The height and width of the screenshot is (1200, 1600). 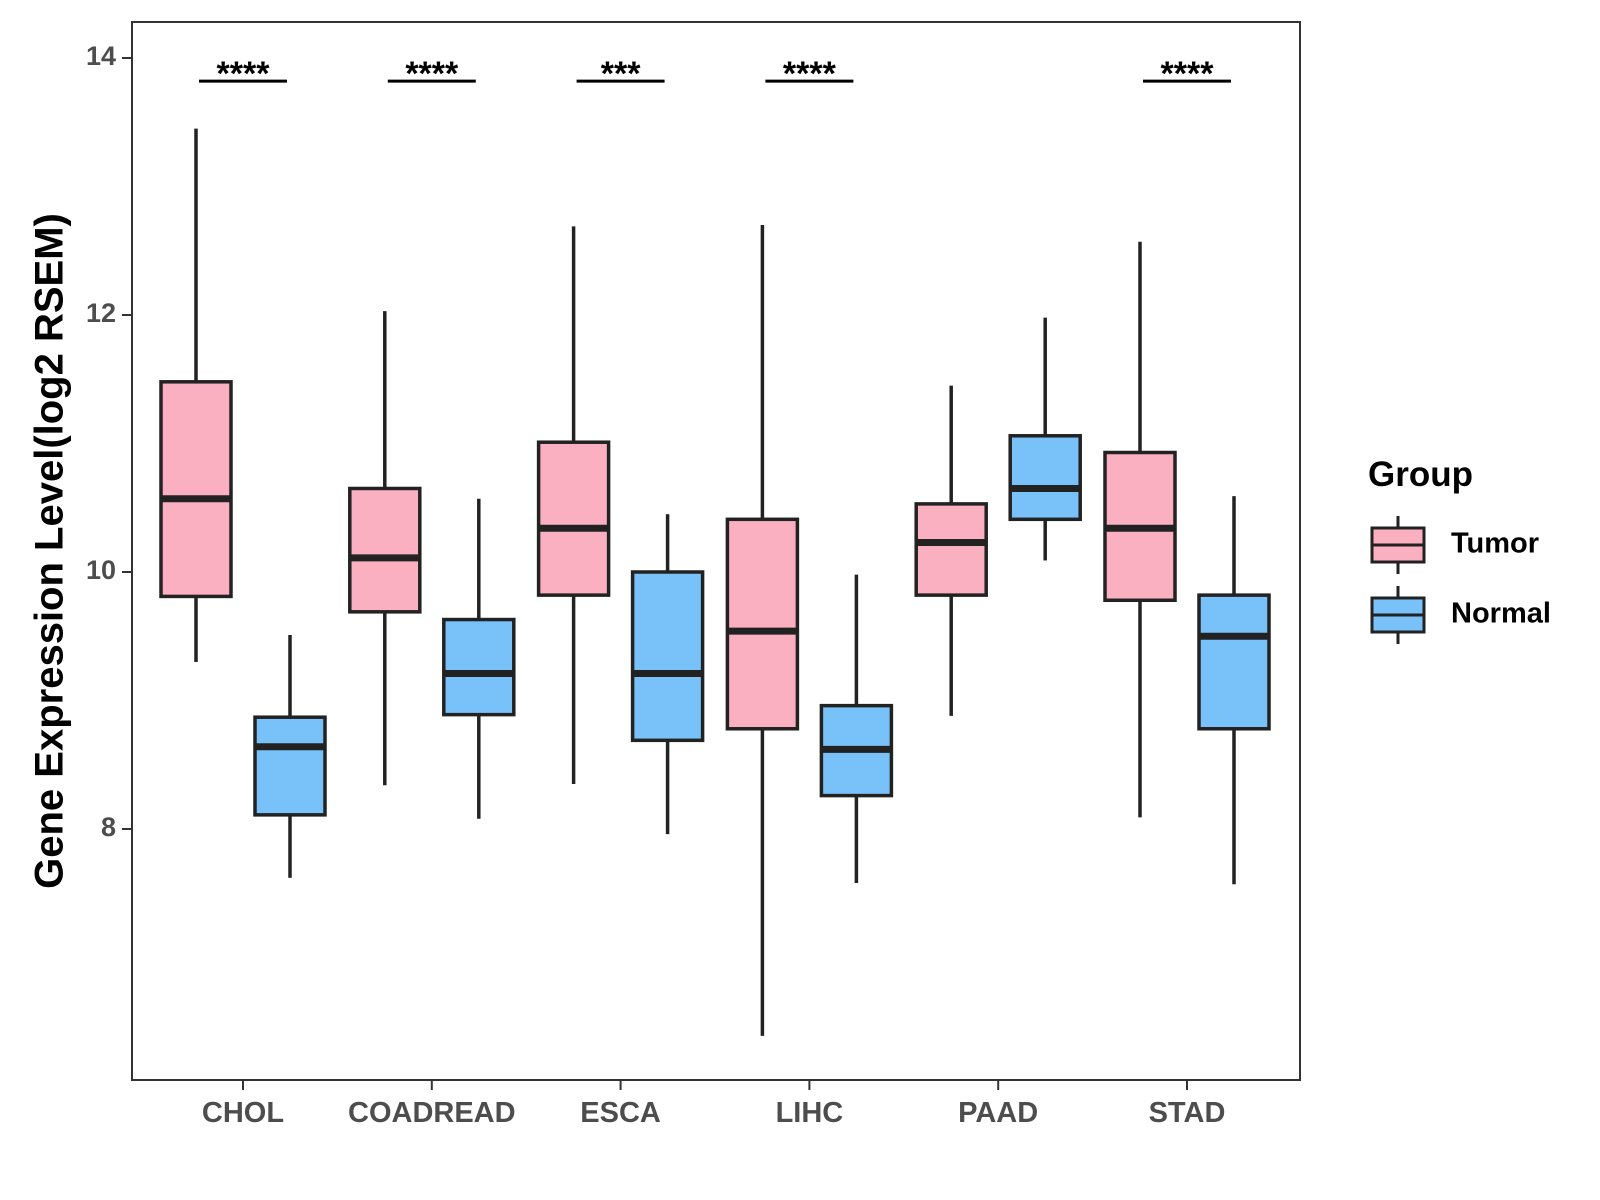 I want to click on box-tumor-chol, so click(x=196, y=395).